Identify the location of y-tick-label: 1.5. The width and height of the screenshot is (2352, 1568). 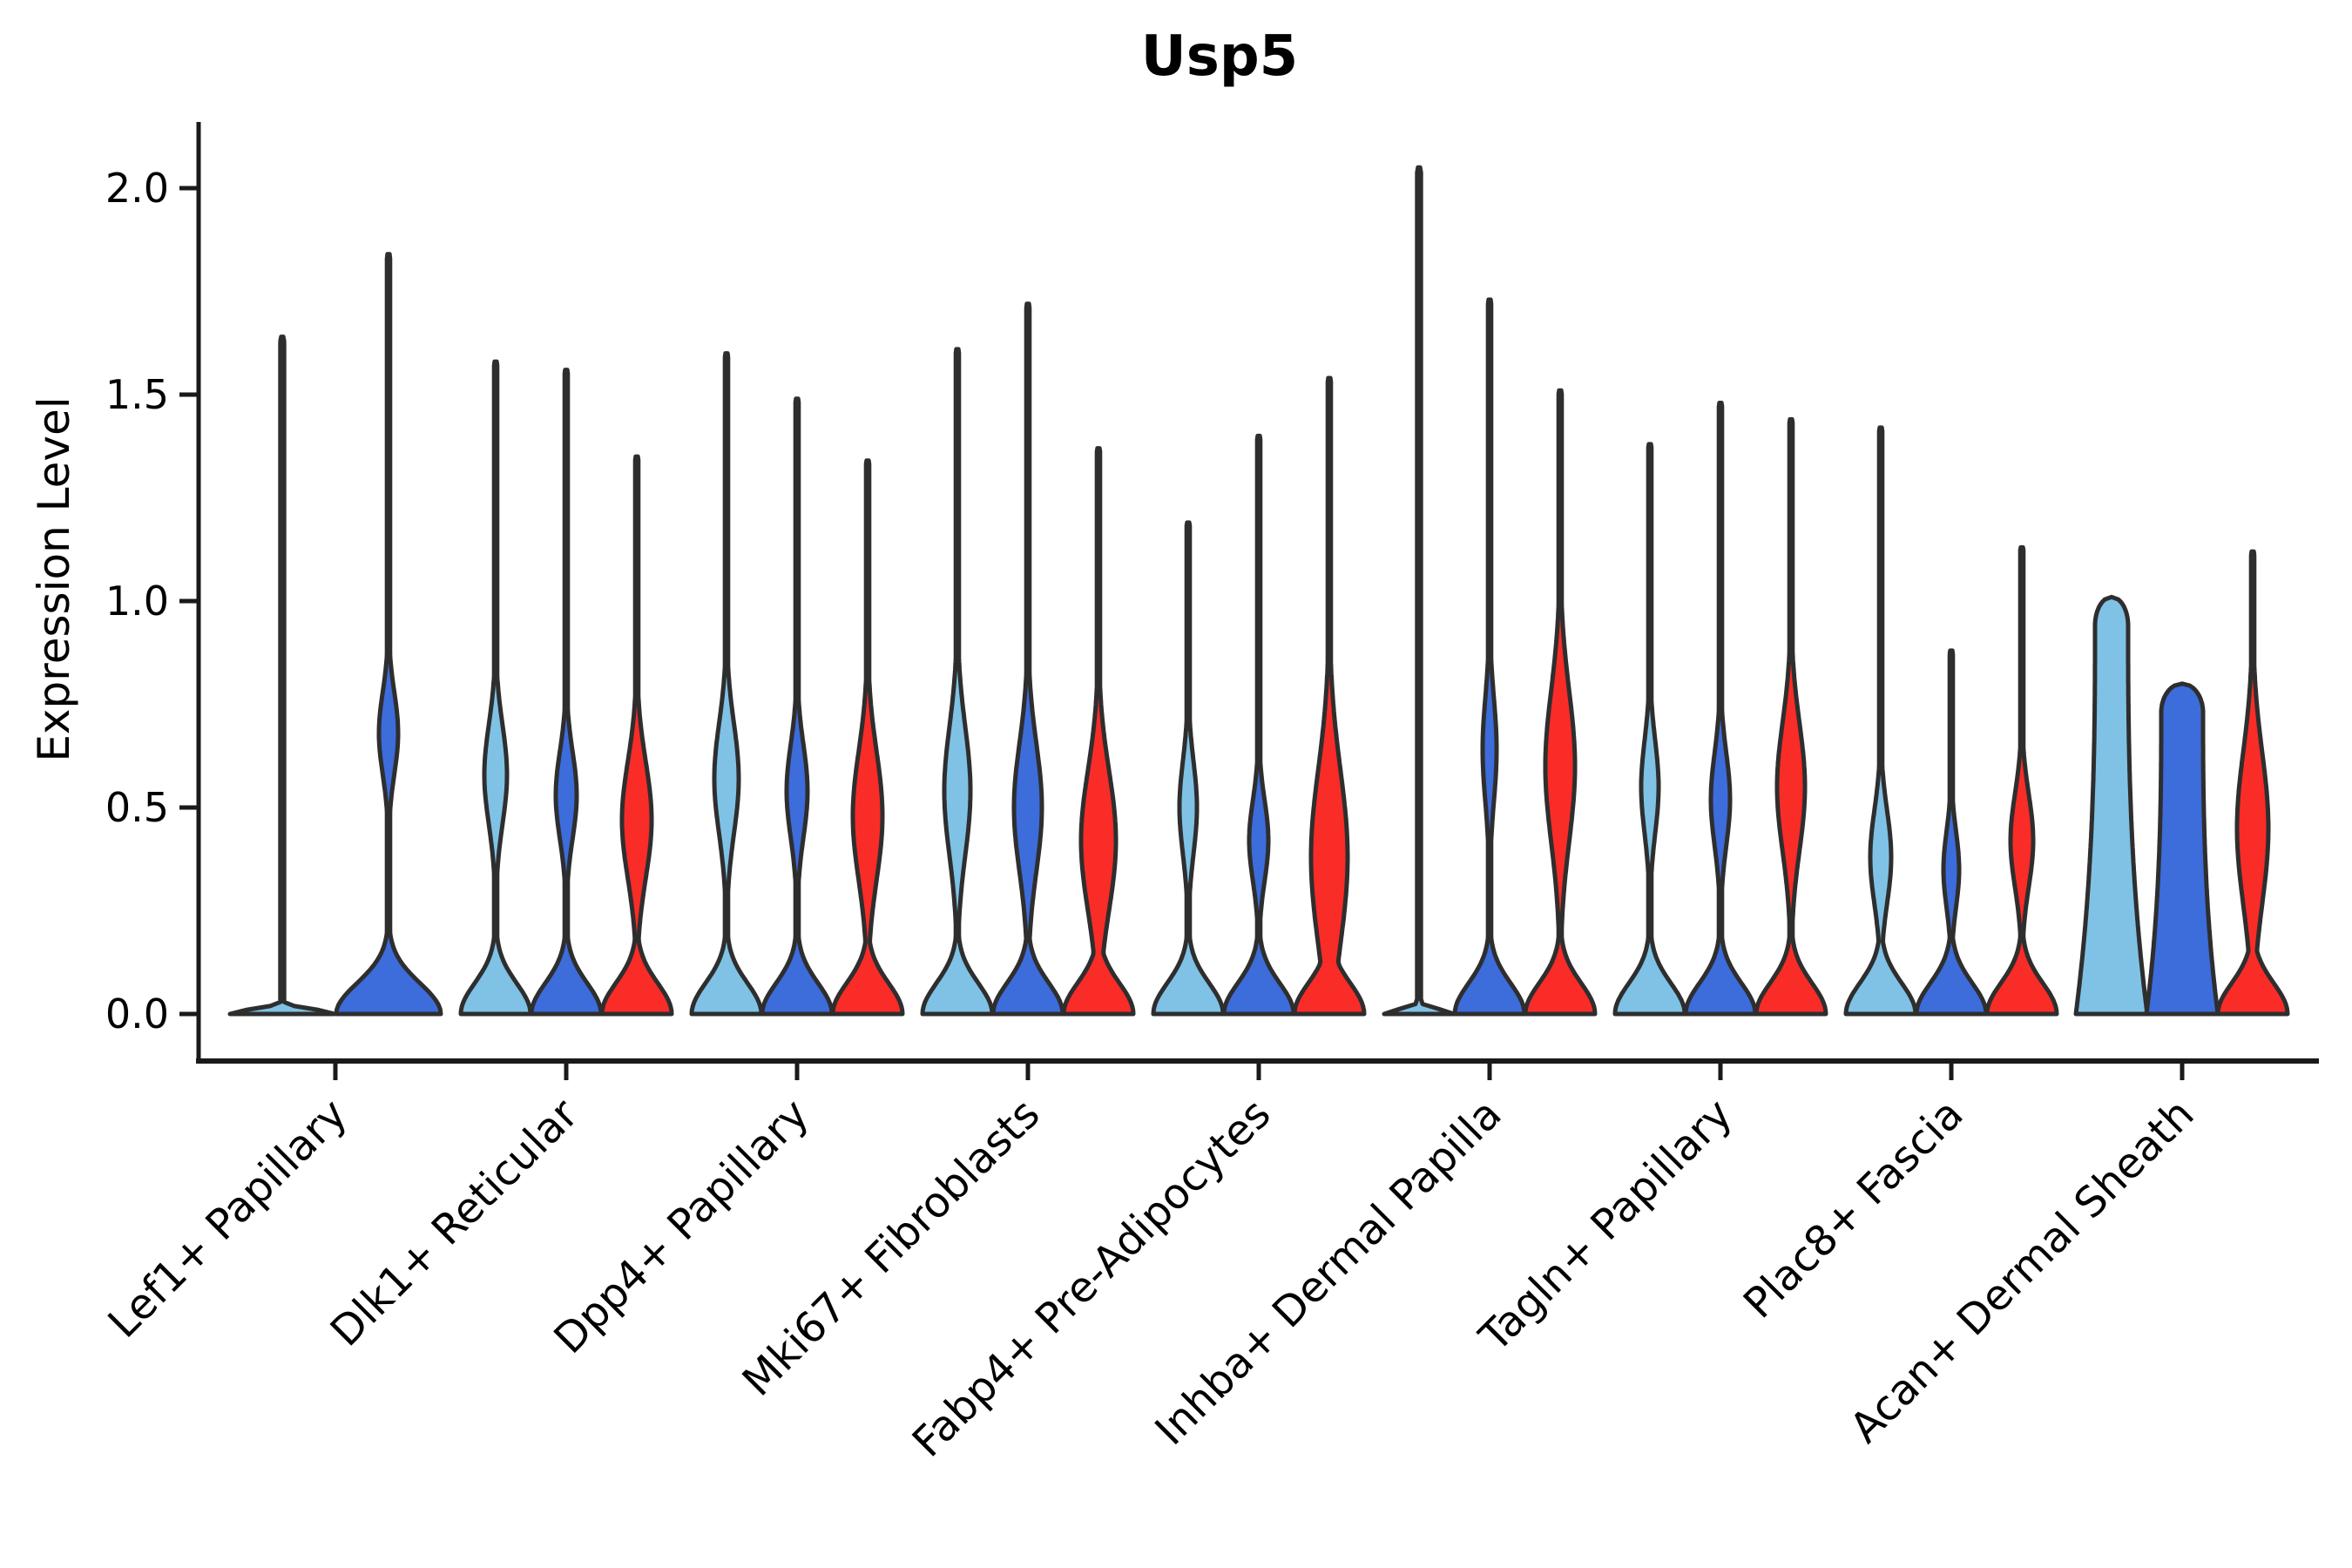
(137, 394).